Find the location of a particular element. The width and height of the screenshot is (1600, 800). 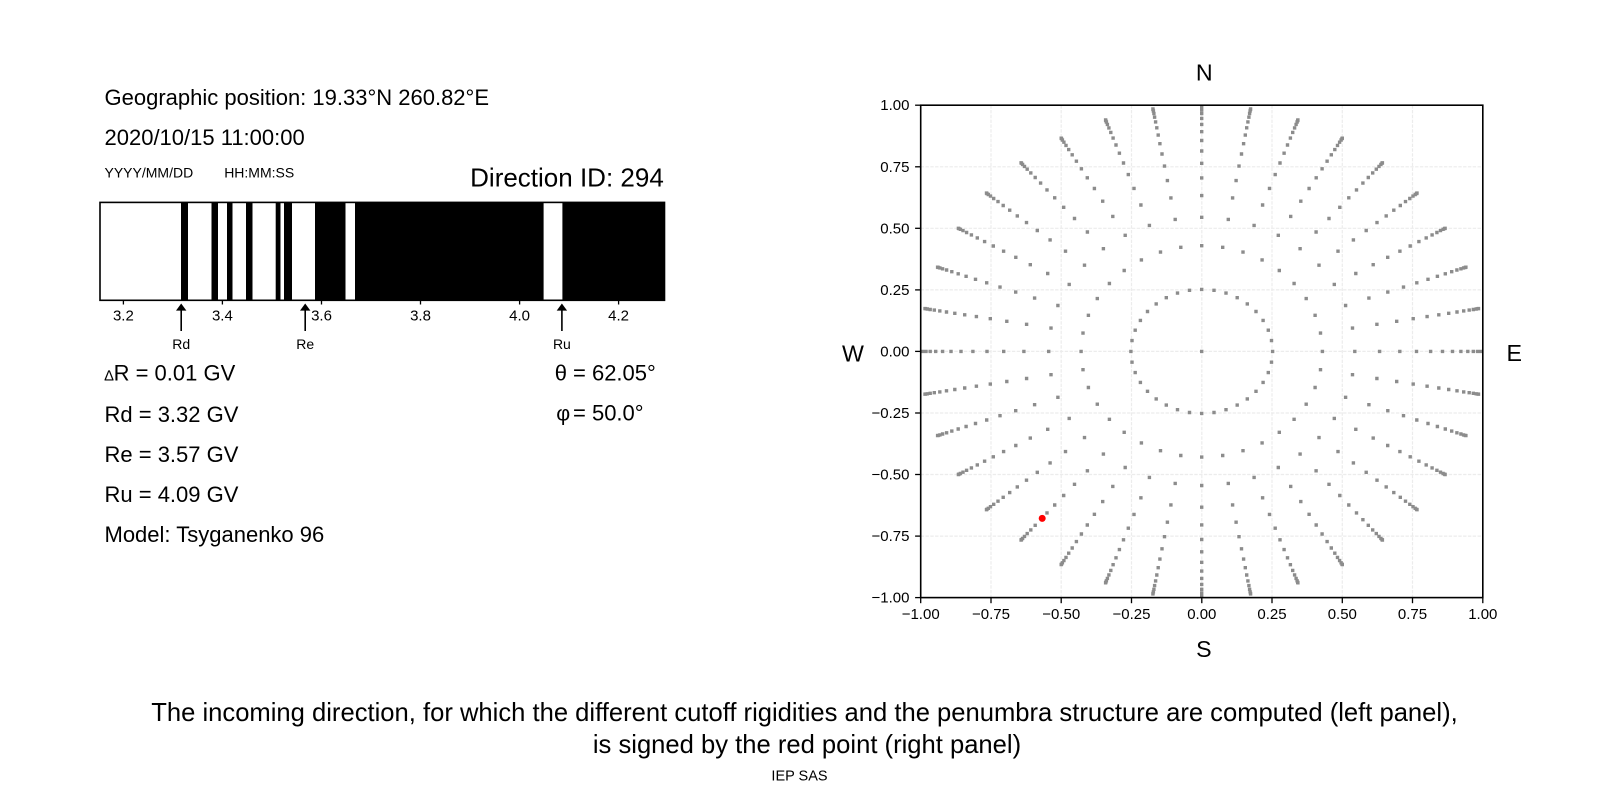

svg-text: Re = 3.57 GV is located at coordinates (172, 454).